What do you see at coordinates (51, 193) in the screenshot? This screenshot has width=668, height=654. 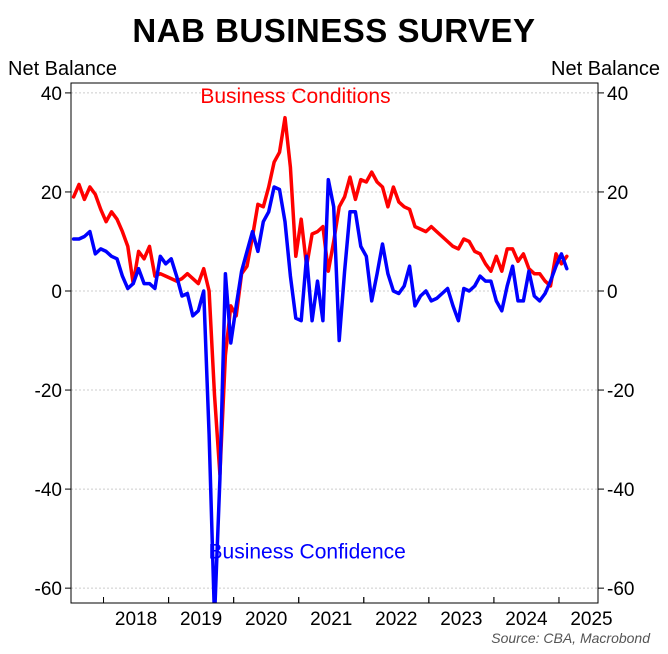 I see `y-tick-label-left: 20` at bounding box center [51, 193].